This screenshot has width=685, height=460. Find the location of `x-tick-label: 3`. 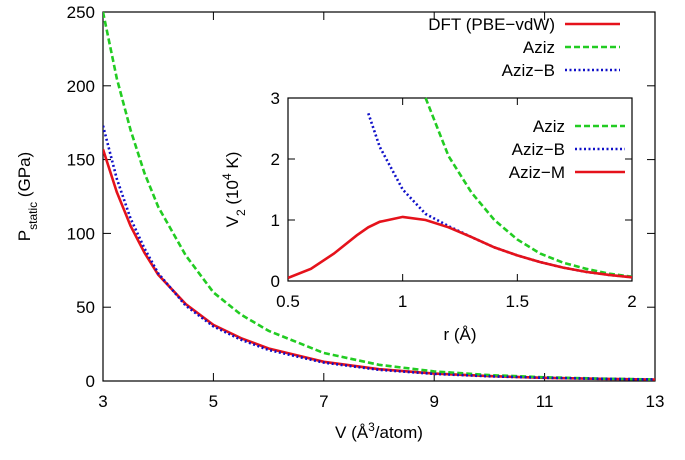

x-tick-label: 3 is located at coordinates (102, 401).